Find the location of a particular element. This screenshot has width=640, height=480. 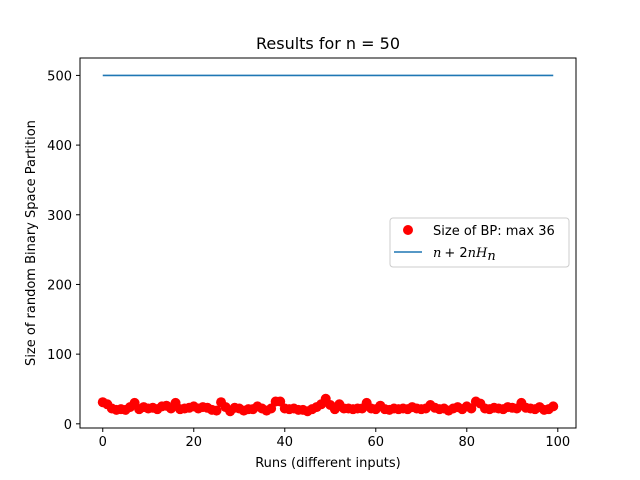

x-tick-label: 100 is located at coordinates (557, 442).